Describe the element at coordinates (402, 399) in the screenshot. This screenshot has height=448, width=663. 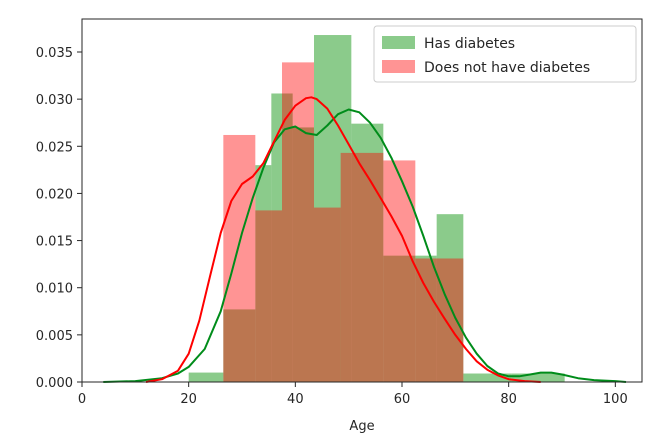
I see `x-tick-label: 60` at that location.